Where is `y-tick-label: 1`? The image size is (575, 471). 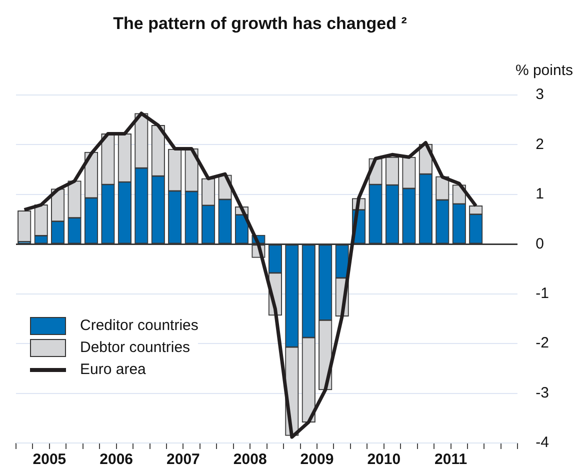 y-tick-label: 1 is located at coordinates (540, 194).